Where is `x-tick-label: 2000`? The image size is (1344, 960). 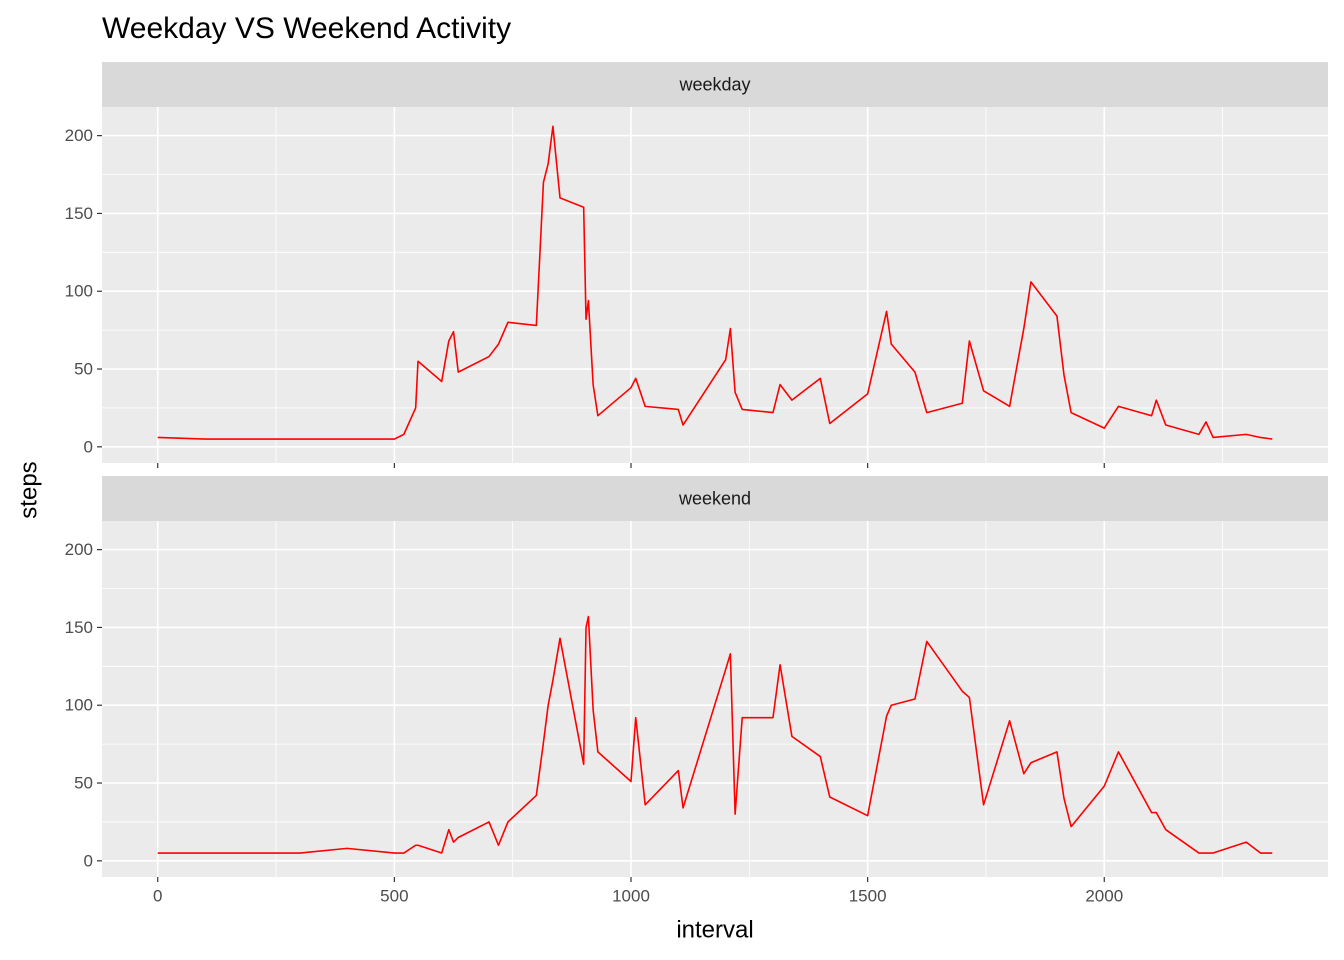 x-tick-label: 2000 is located at coordinates (1104, 895).